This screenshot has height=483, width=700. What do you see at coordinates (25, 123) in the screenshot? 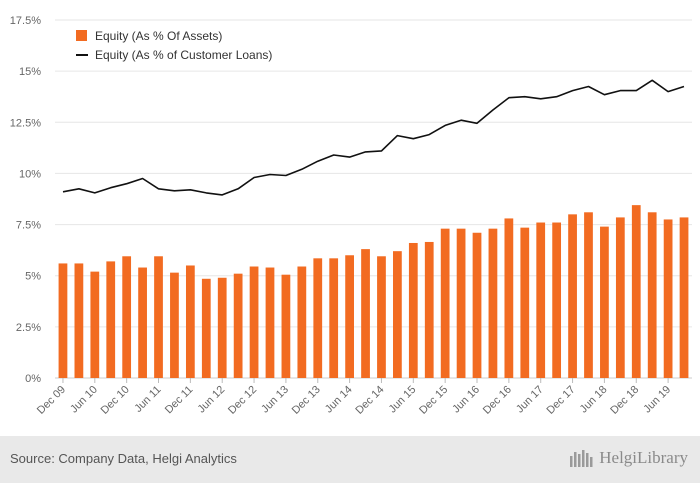
I see `y-tick-label: 12.5%` at bounding box center [25, 123].